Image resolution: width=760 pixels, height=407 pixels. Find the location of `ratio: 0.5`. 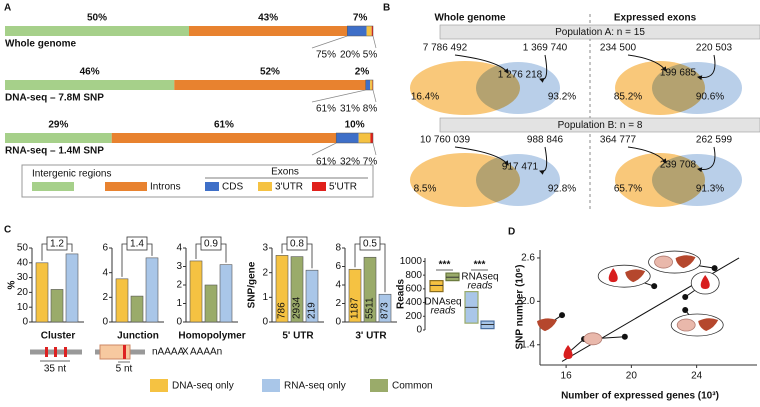

ratio: 0.5 is located at coordinates (370, 244).